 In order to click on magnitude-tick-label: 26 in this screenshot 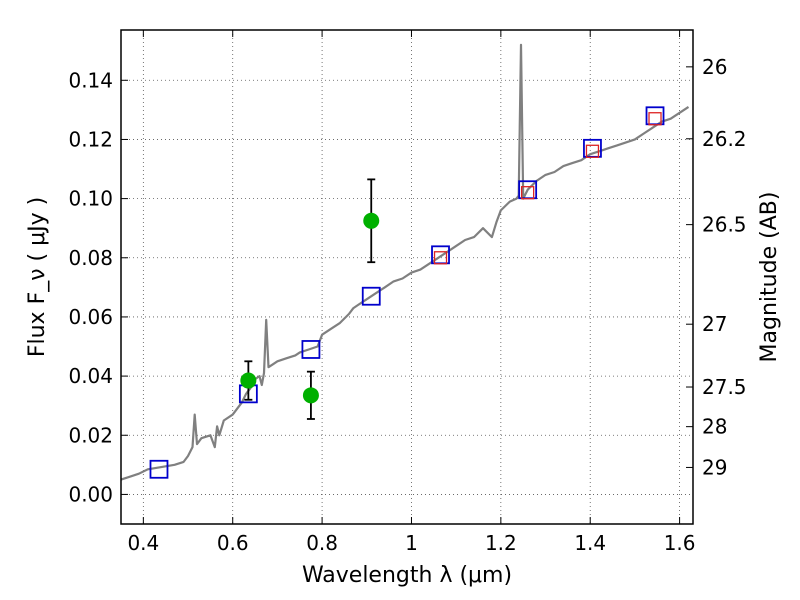, I will do `click(714, 67)`.